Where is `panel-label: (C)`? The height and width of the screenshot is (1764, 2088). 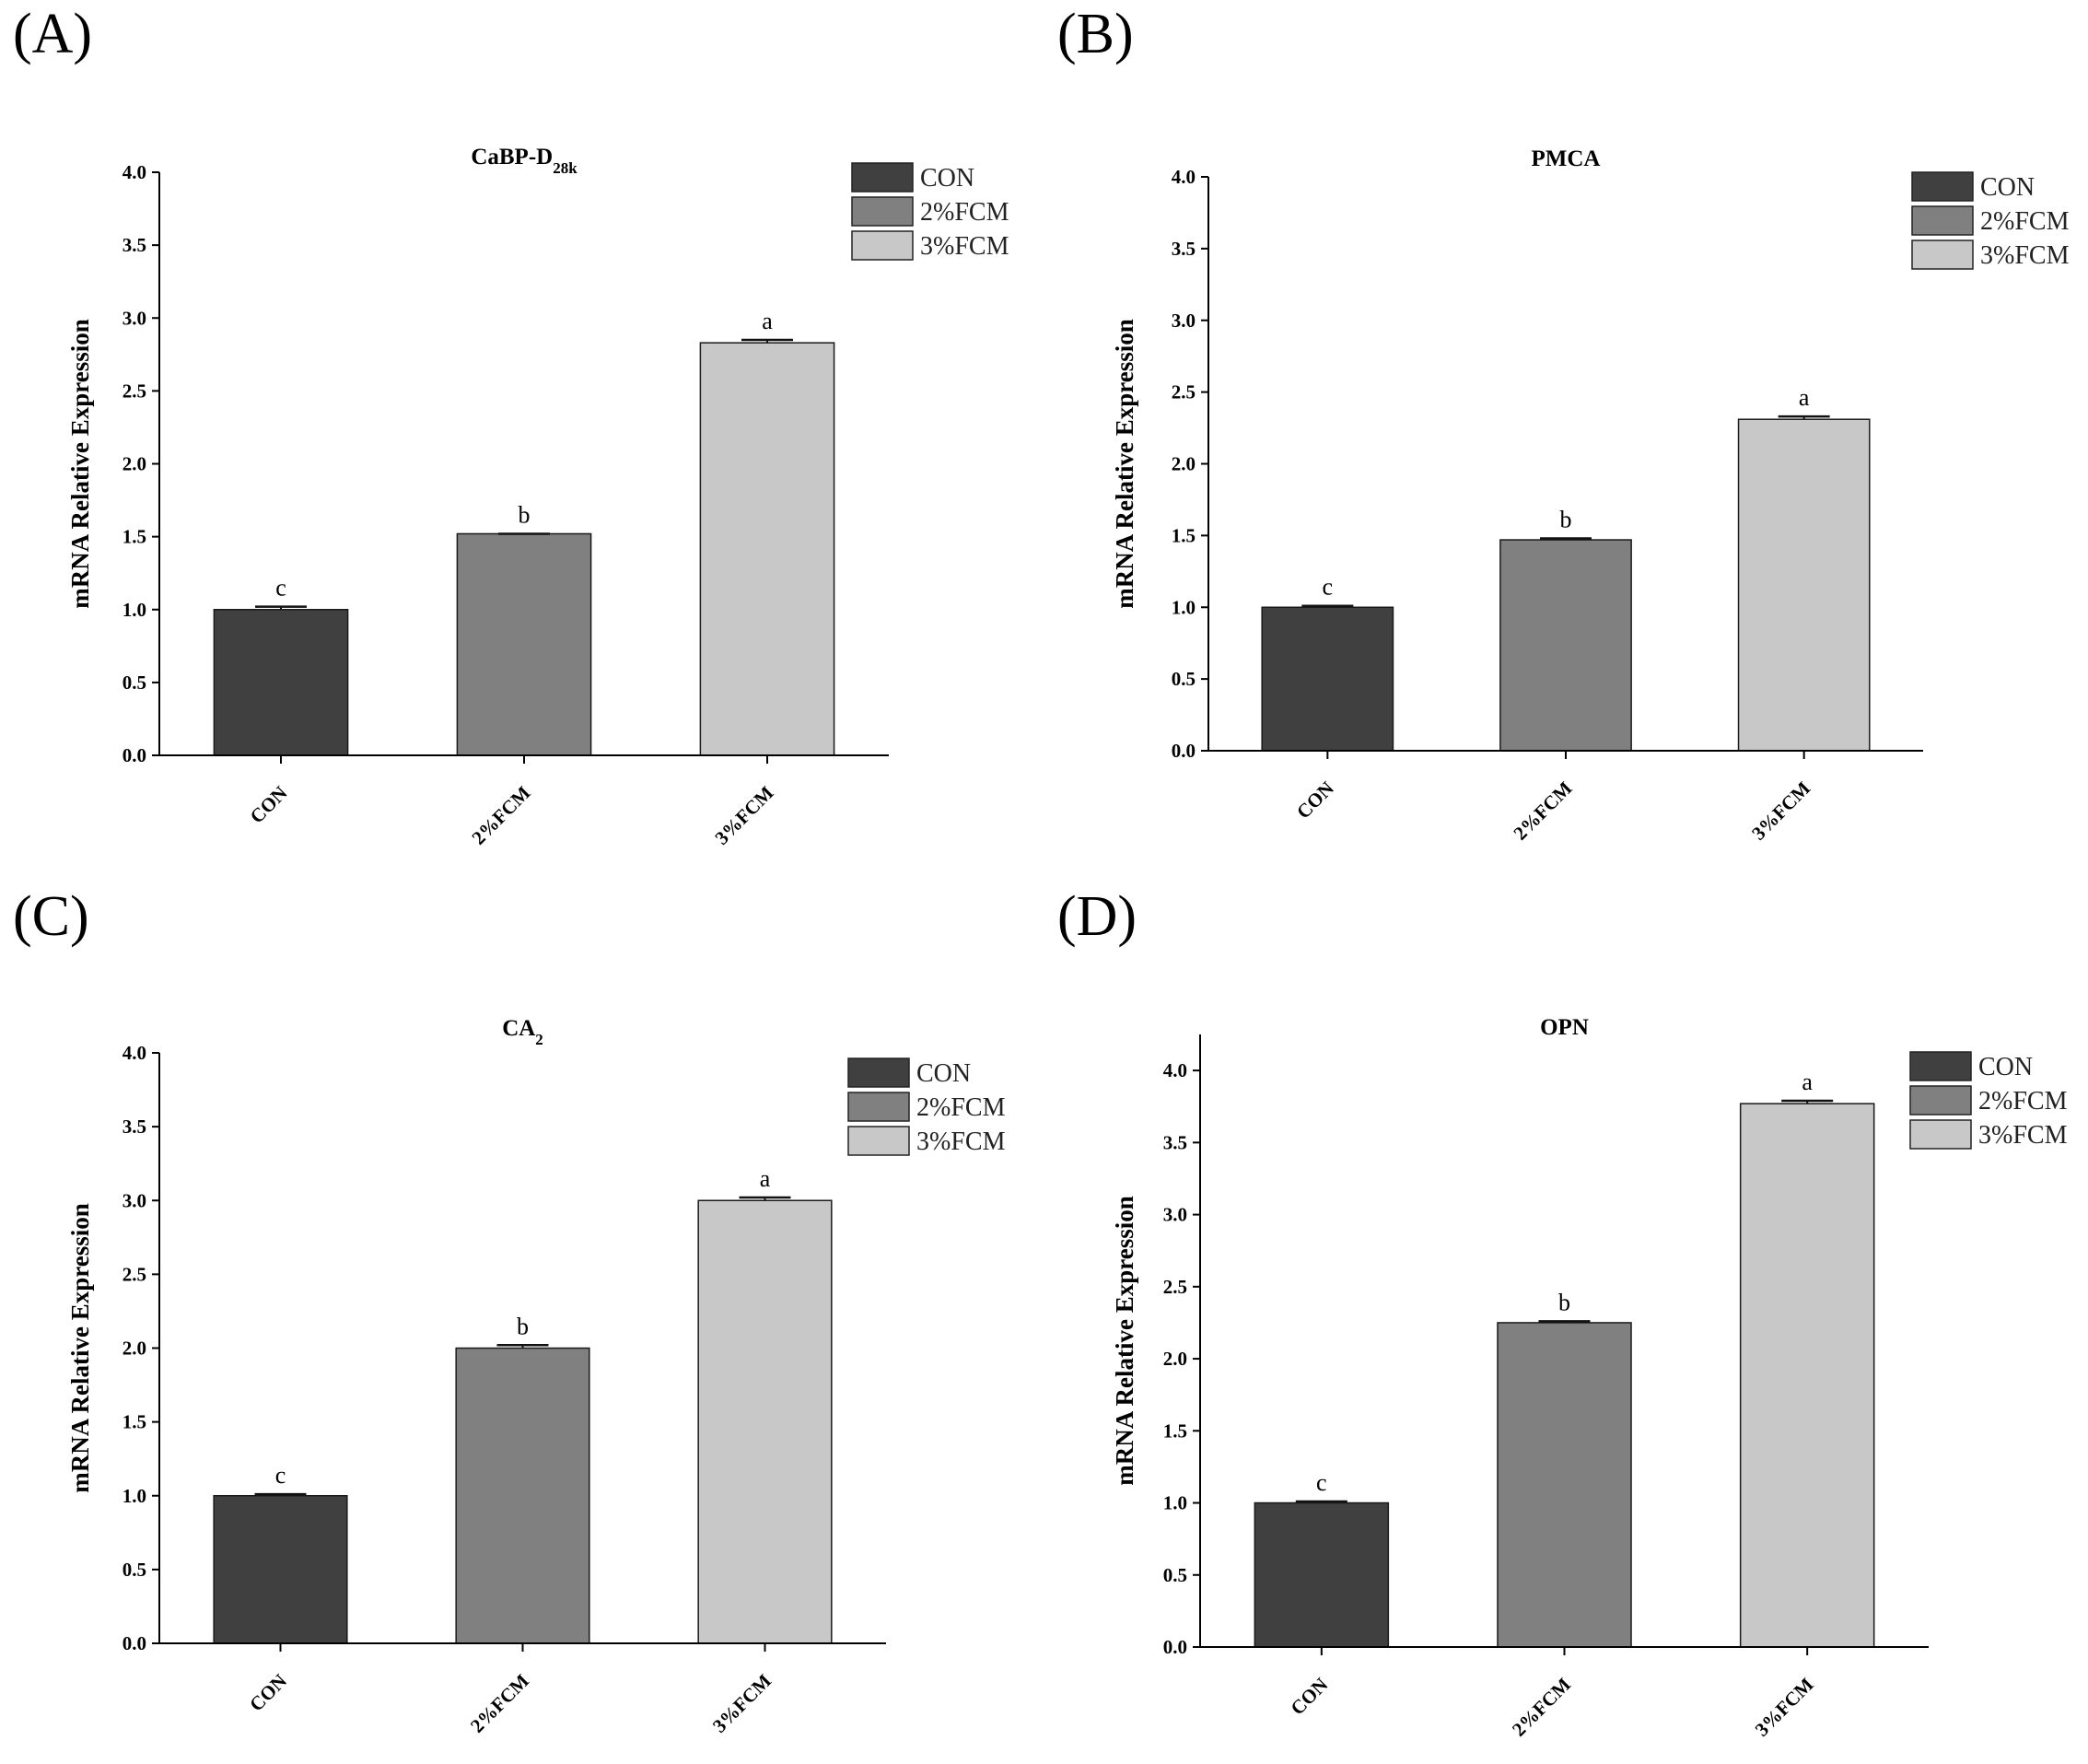 panel-label: (C) is located at coordinates (51, 917).